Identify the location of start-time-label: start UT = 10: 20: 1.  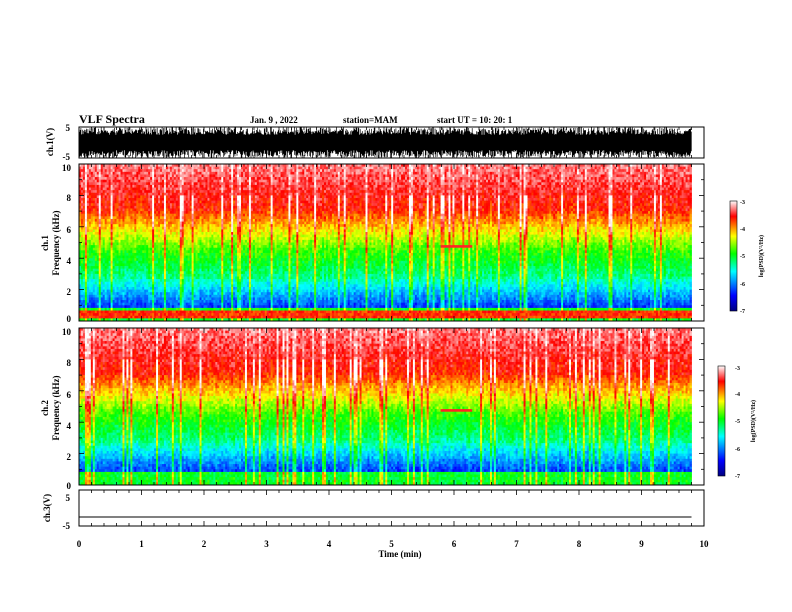
(475, 120).